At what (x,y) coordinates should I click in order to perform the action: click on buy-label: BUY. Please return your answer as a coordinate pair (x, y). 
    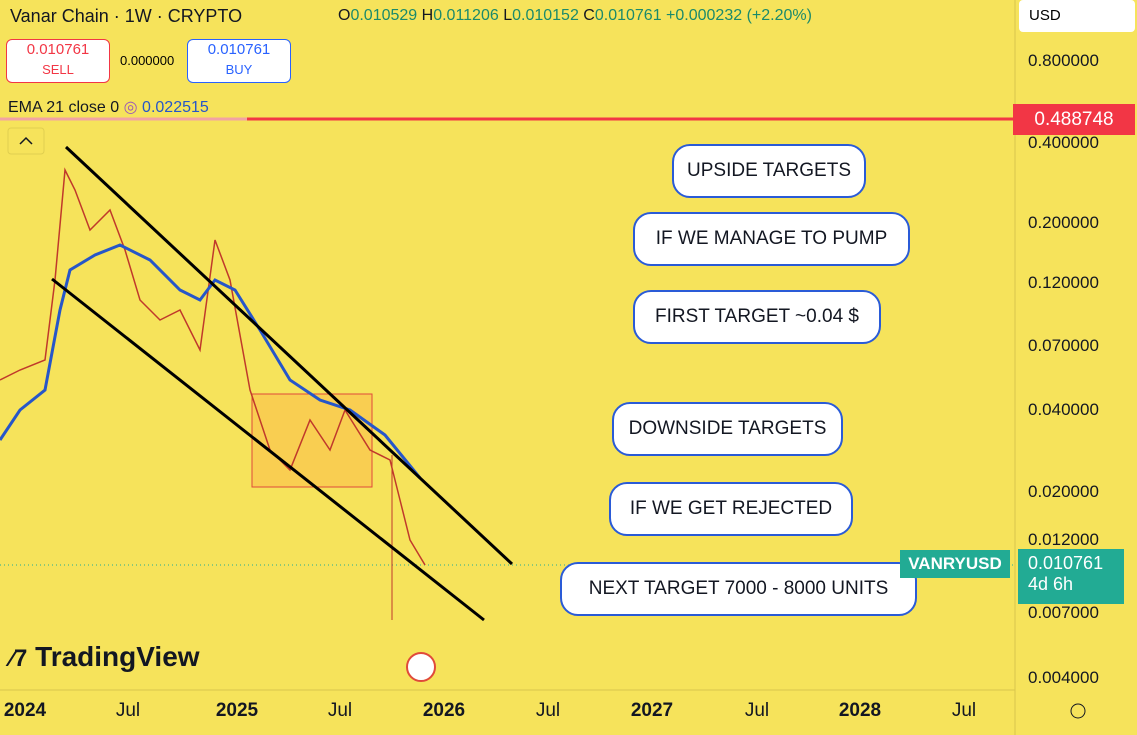
    Looking at the image, I should click on (239, 69).